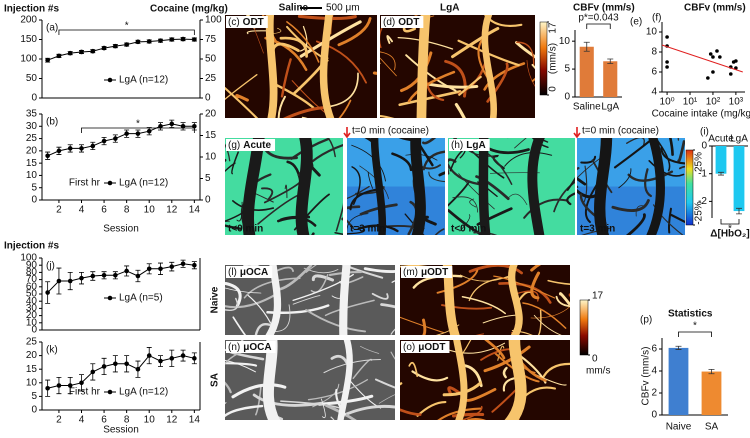 The image size is (750, 438). Describe the element at coordinates (52, 350) in the screenshot. I see `panel-label: (k)` at that location.